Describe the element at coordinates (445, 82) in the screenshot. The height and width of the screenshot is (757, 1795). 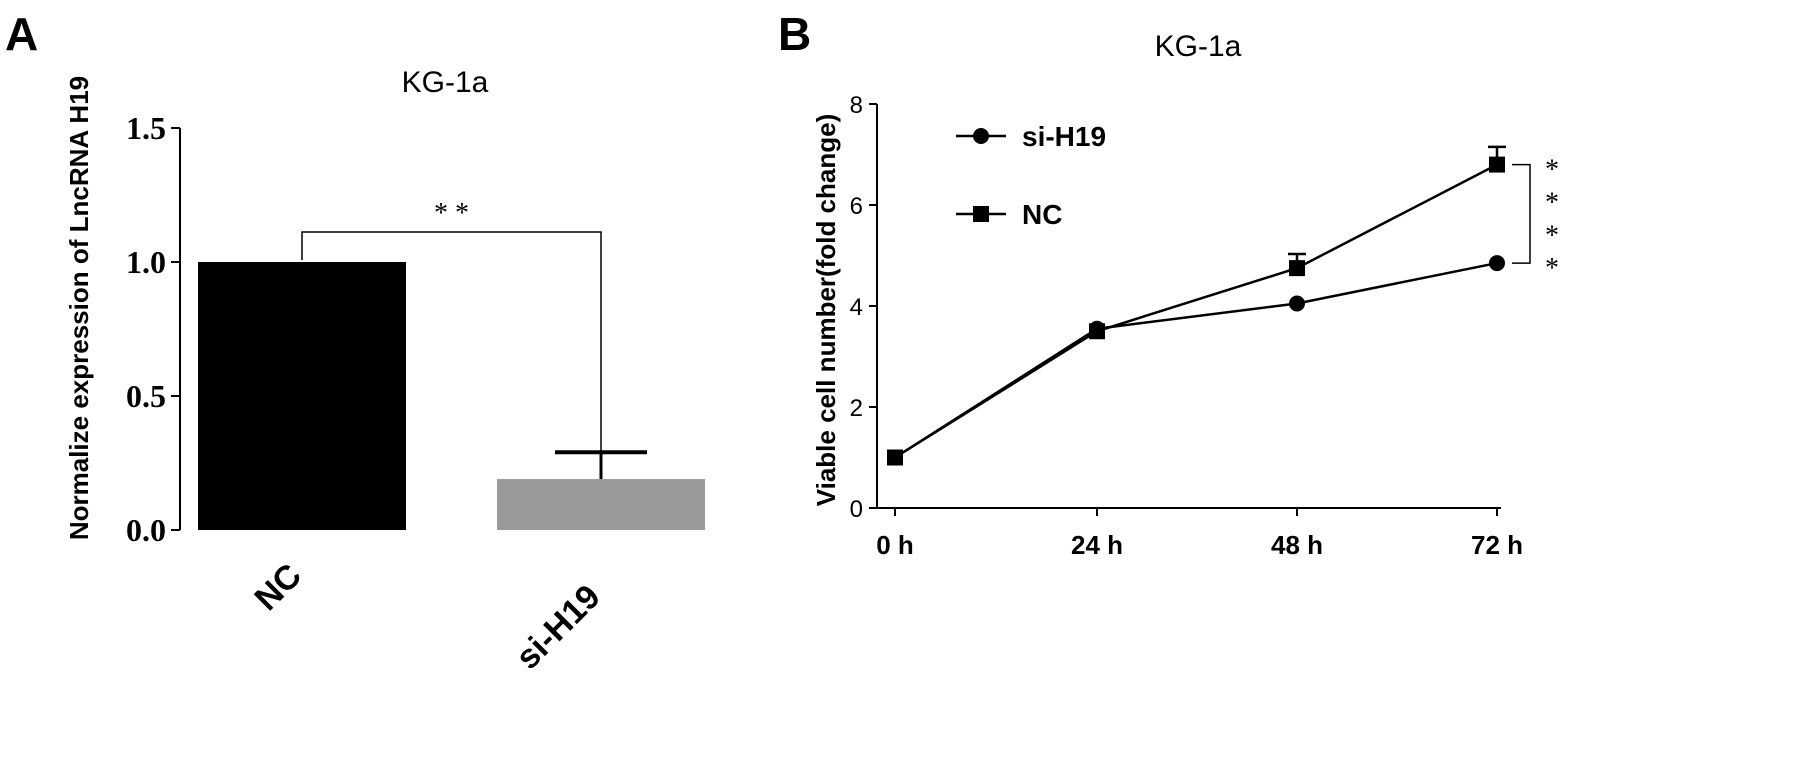
I see `panel-a-title: KG-1a` at that location.